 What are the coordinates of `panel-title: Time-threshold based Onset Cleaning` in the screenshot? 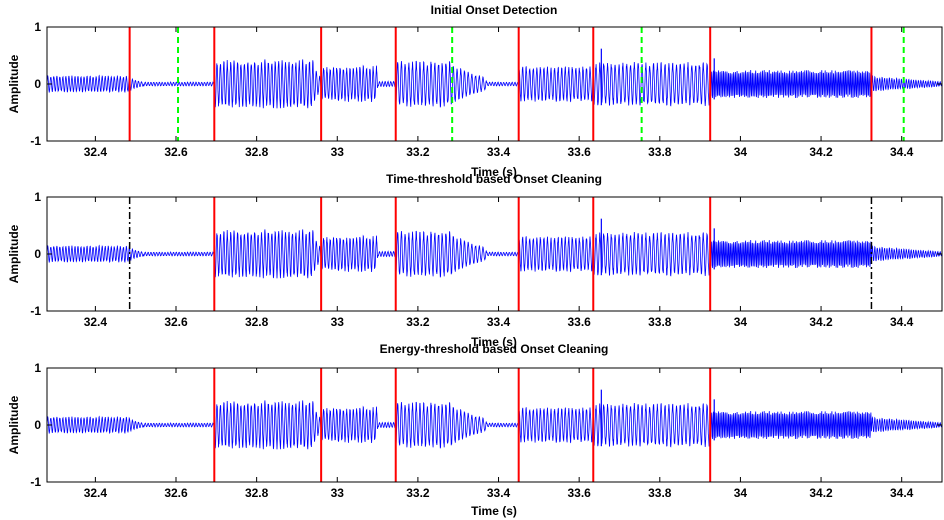 It's located at (494, 179).